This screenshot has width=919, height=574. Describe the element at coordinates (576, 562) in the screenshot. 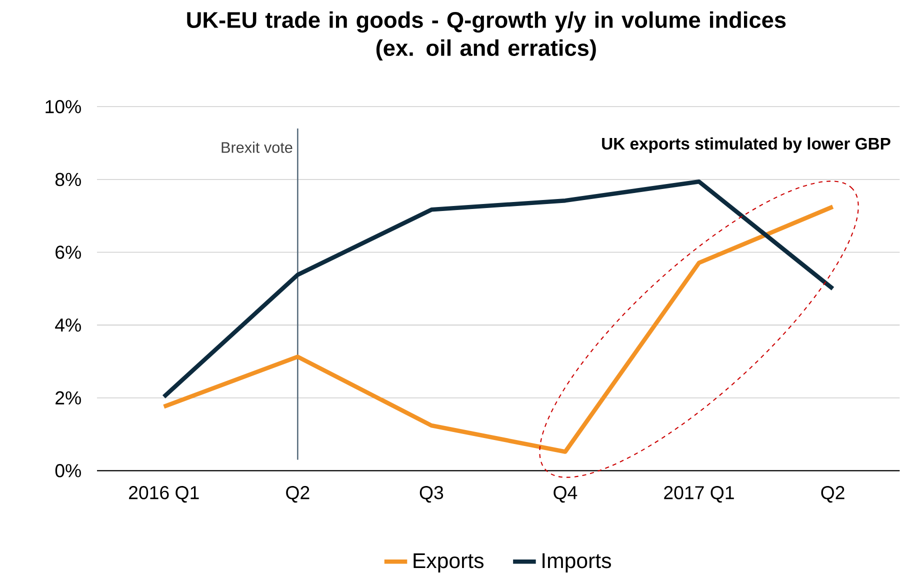

I see `legend-label: Imports` at that location.